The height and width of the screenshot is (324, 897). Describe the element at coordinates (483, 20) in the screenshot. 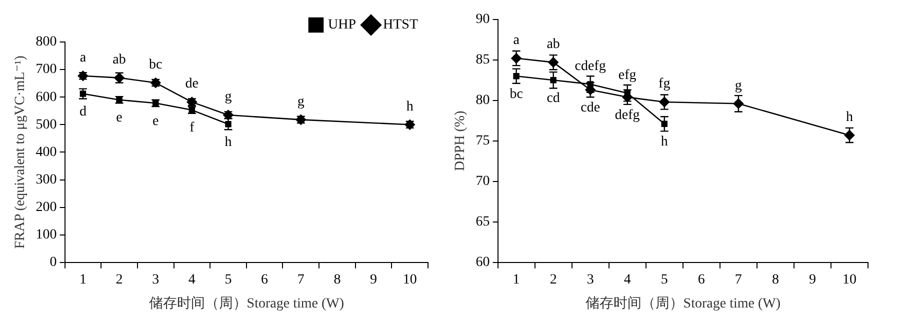

I see `y-tick-label: 90` at that location.